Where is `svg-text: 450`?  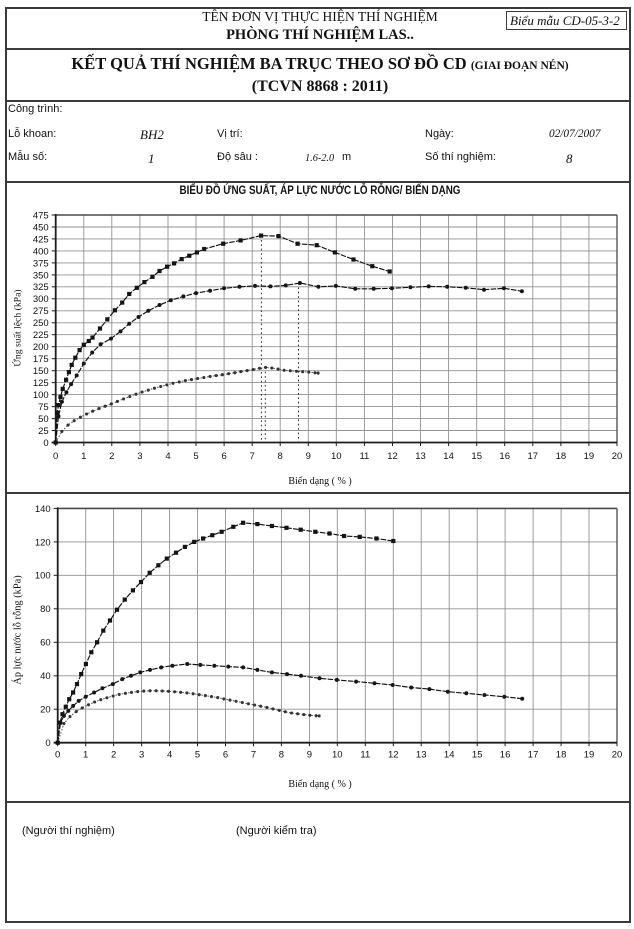
svg-text: 450 is located at coordinates (41, 227).